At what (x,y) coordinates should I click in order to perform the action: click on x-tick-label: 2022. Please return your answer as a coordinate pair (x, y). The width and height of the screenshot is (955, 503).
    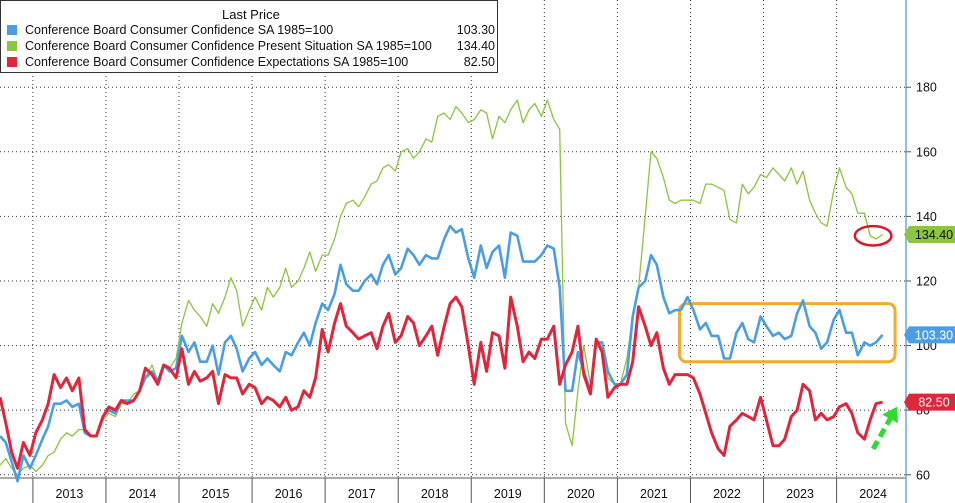
    Looking at the image, I should click on (727, 494).